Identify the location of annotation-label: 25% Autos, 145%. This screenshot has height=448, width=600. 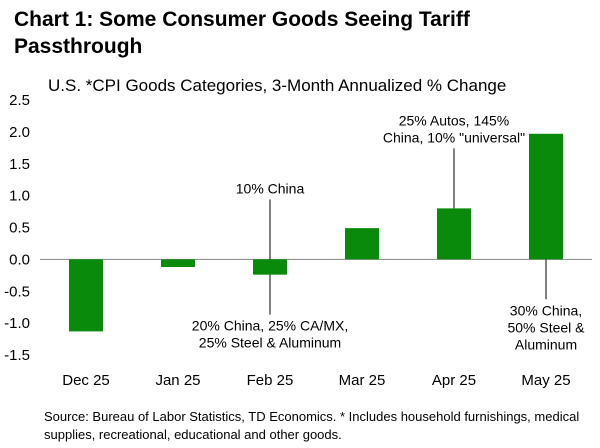
(454, 120).